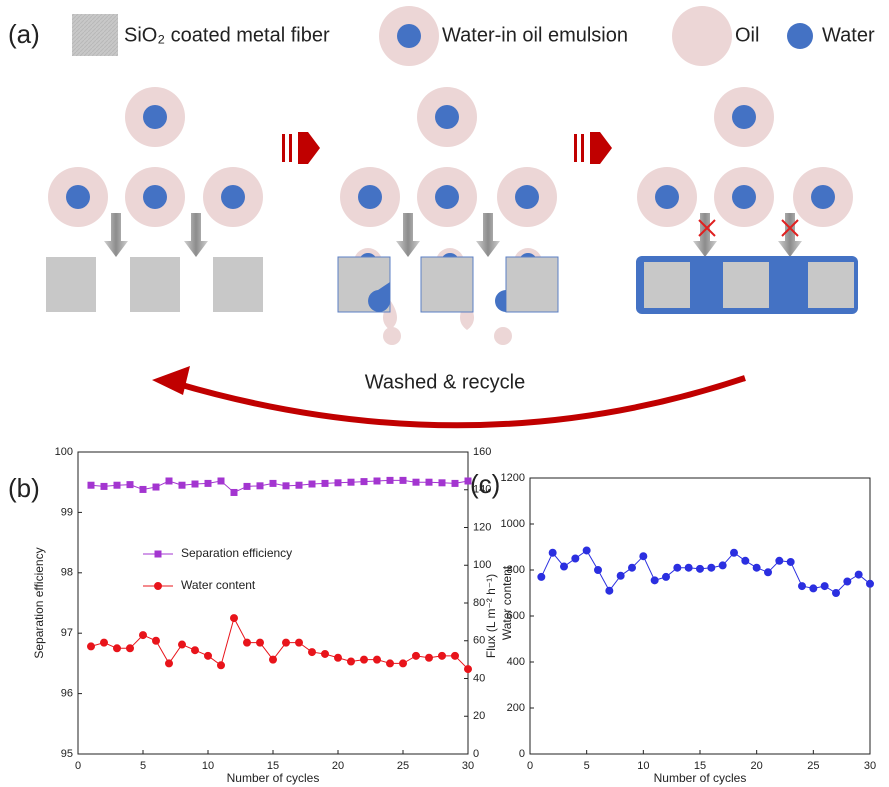 Image resolution: width=889 pixels, height=787 pixels. Describe the element at coordinates (482, 527) in the screenshot. I see `y2-tick-label: 120` at that location.